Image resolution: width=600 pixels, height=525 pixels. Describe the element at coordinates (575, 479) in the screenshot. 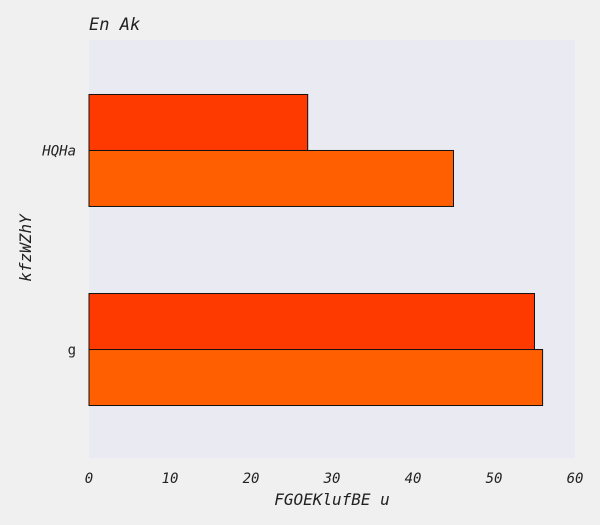

I see `x-tick-label: 60` at that location.